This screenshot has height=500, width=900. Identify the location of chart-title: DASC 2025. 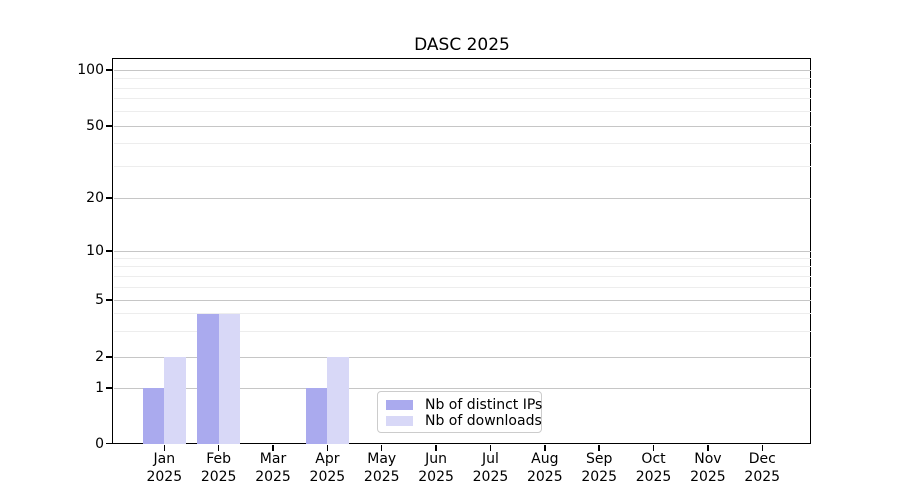
(462, 45).